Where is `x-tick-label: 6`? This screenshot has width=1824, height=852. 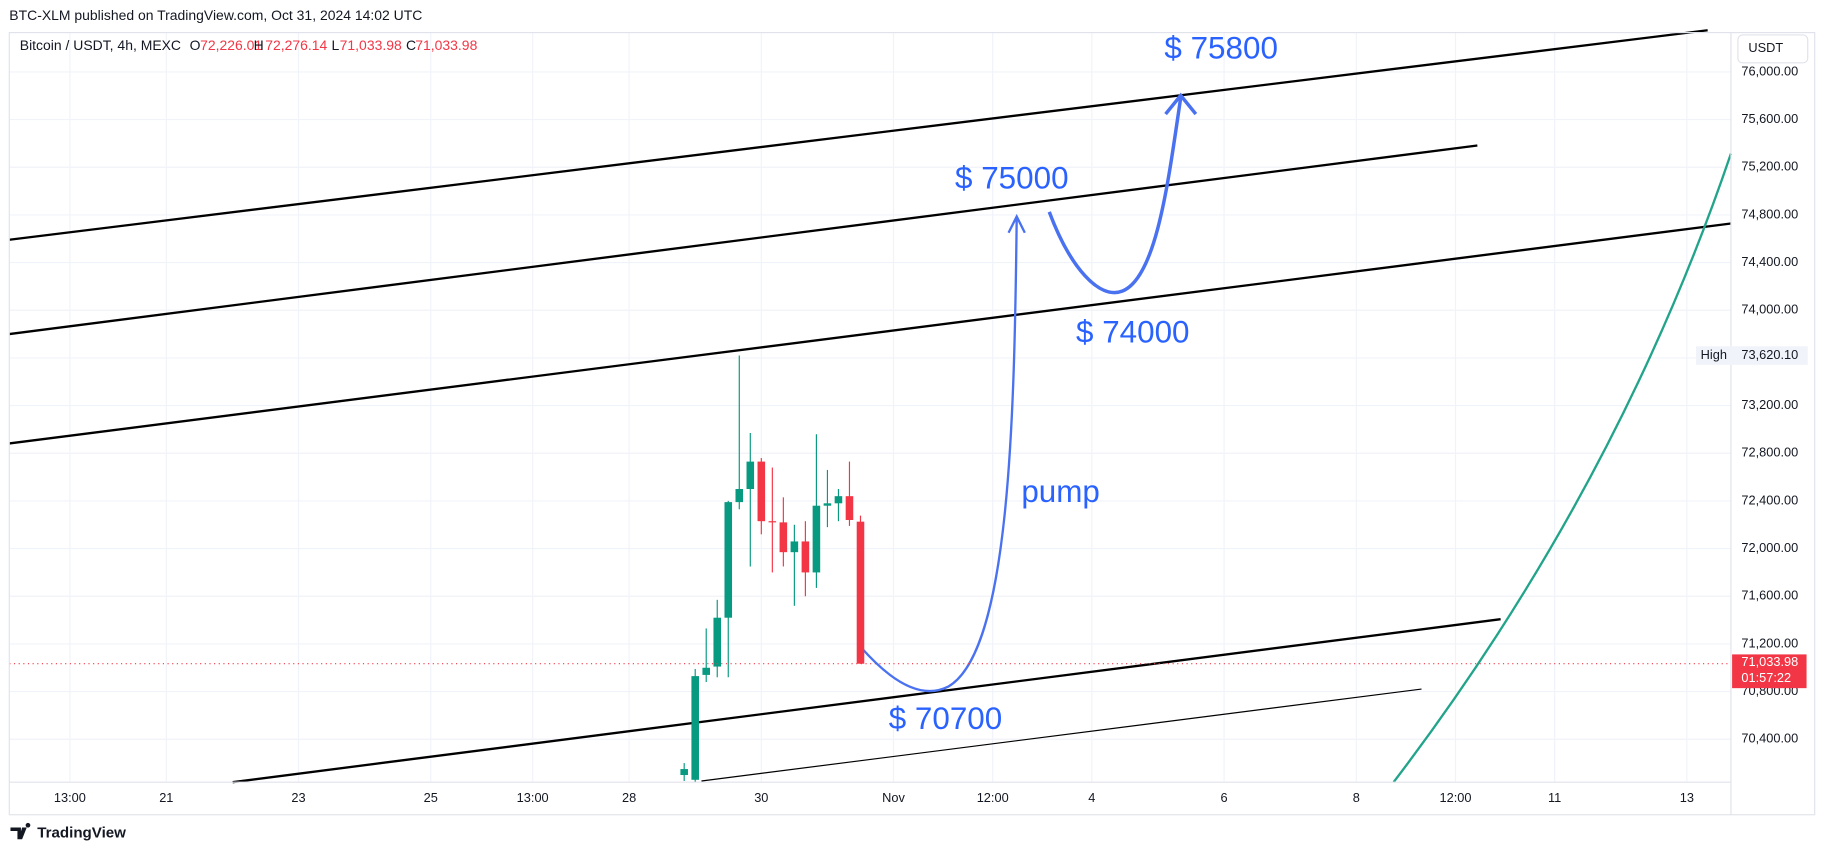
x-tick-label: 6 is located at coordinates (1224, 797).